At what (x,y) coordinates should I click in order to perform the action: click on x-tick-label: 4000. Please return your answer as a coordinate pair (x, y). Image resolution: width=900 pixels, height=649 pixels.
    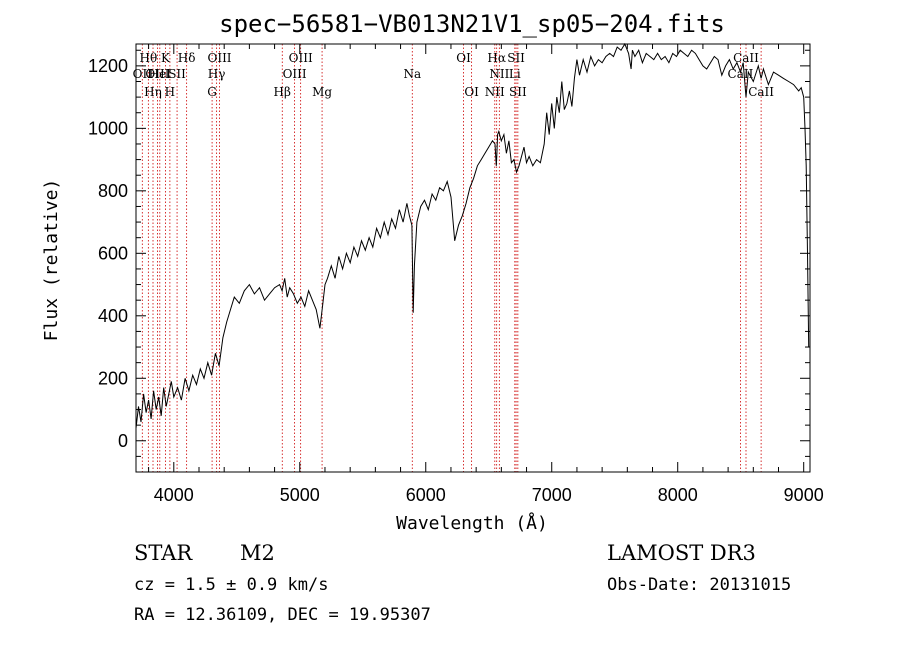
    Looking at the image, I should click on (174, 495).